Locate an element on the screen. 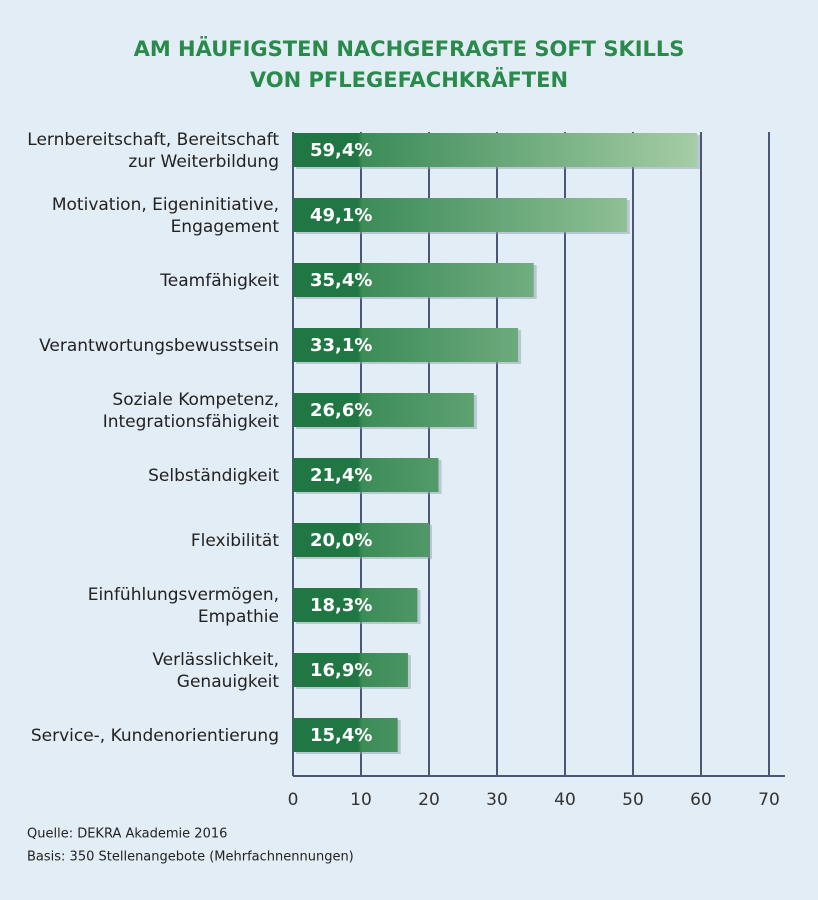  value-label: 16,9% is located at coordinates (341, 670).